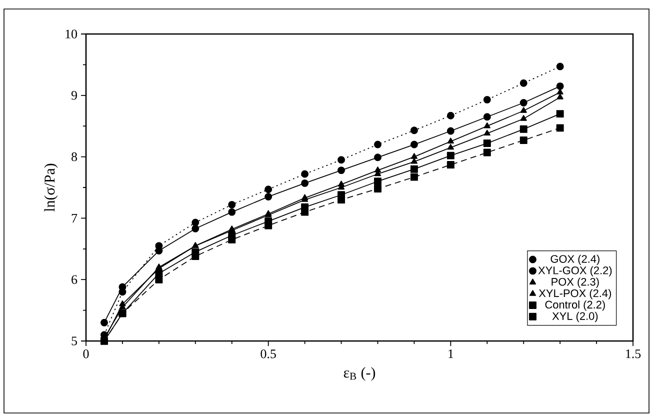 The image size is (653, 417). I want to click on legend-label: Control (2.2), so click(575, 305).